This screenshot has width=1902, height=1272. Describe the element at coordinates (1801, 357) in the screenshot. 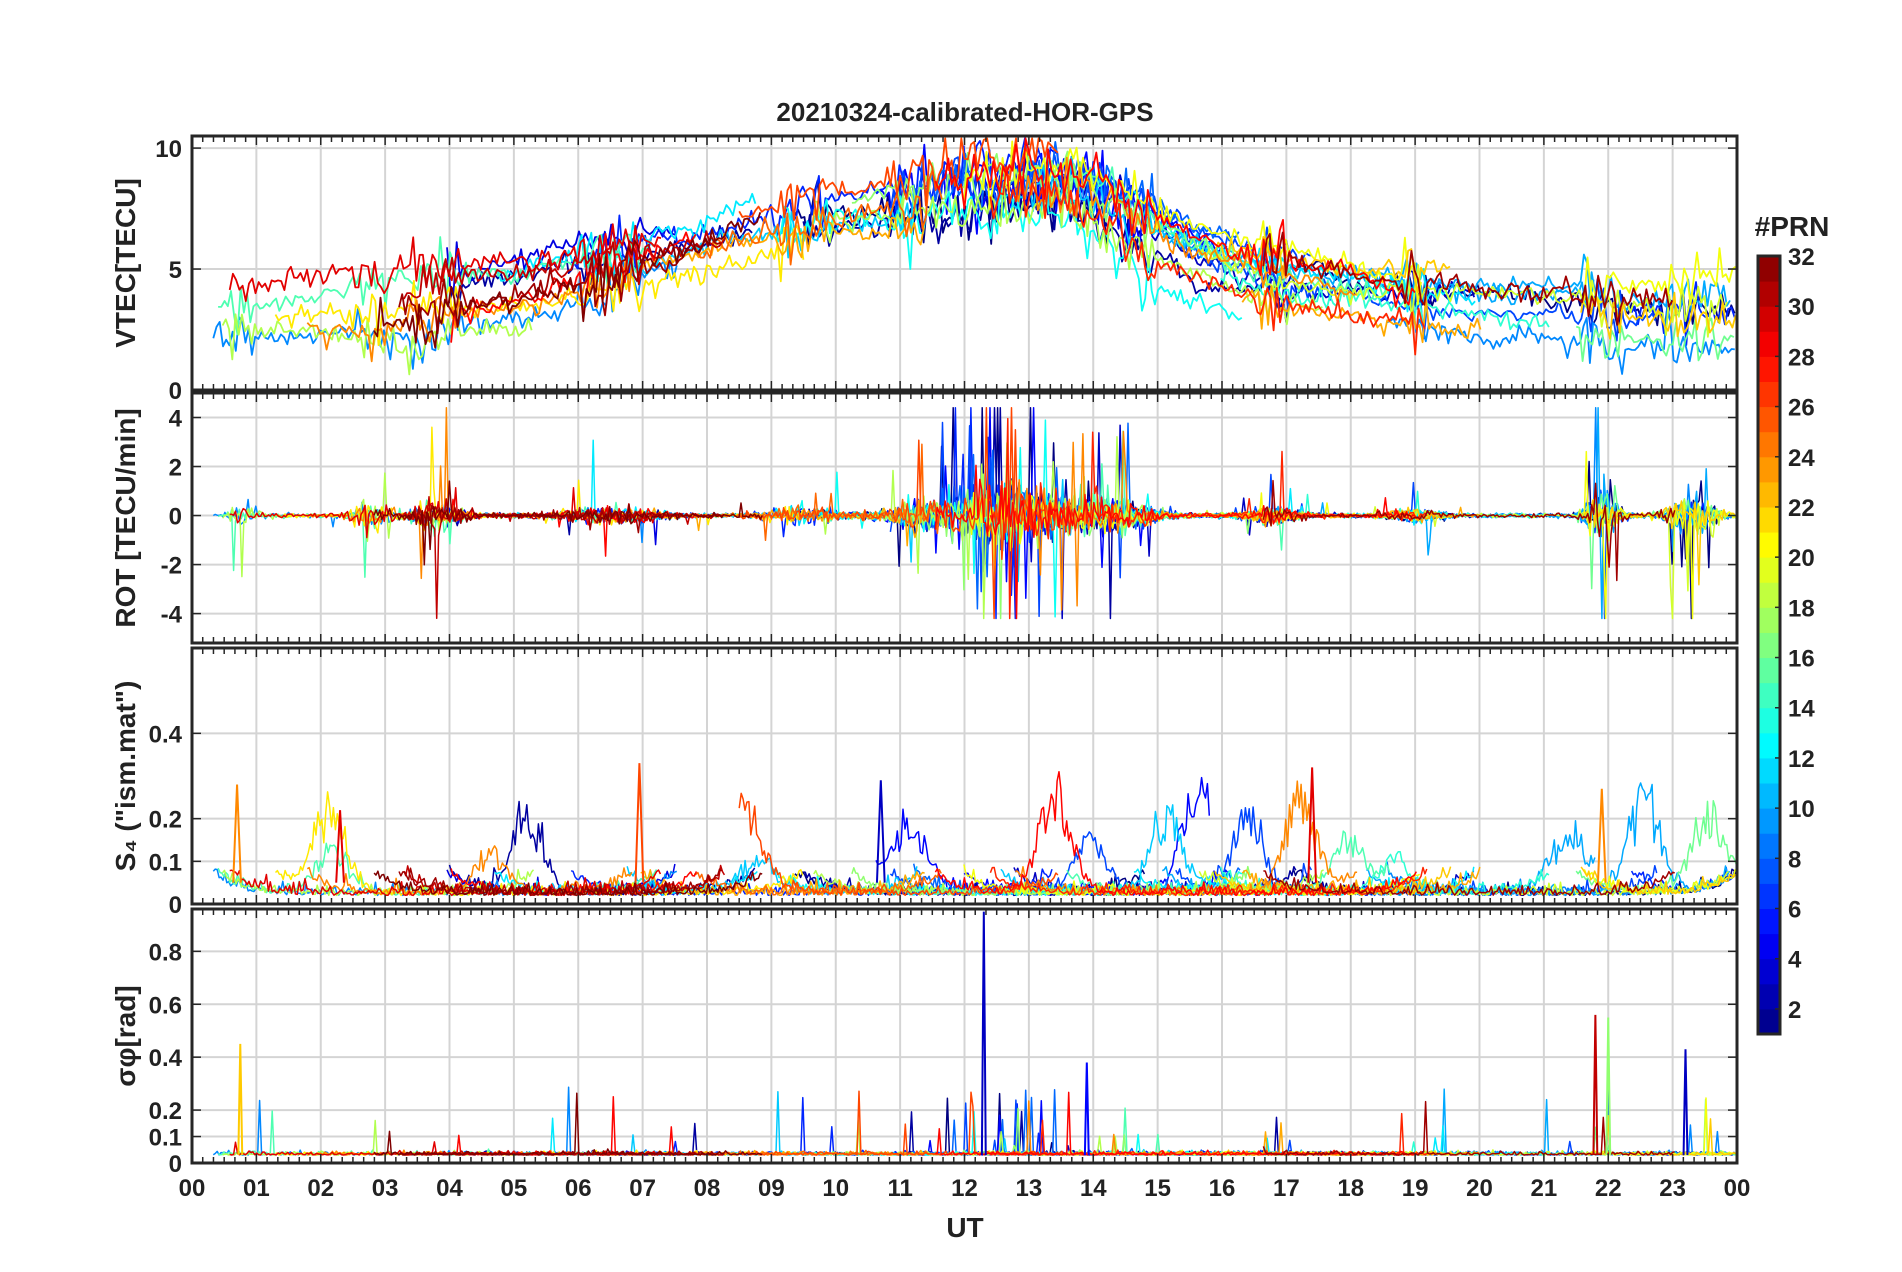

I see `colorbar-tick-label: 28` at that location.